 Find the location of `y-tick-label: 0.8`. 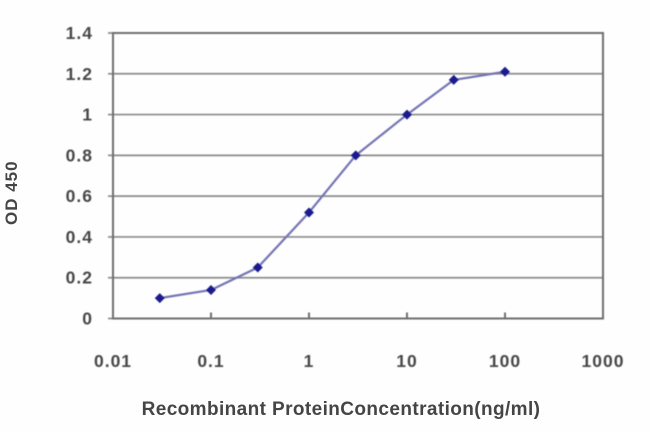

y-tick-label: 0.8 is located at coordinates (79, 155).